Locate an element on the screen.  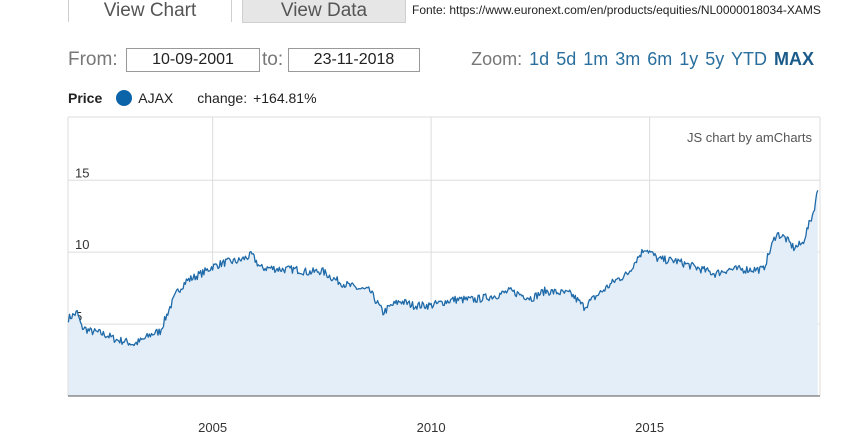
y-tick-label: 10 is located at coordinates (82, 244).